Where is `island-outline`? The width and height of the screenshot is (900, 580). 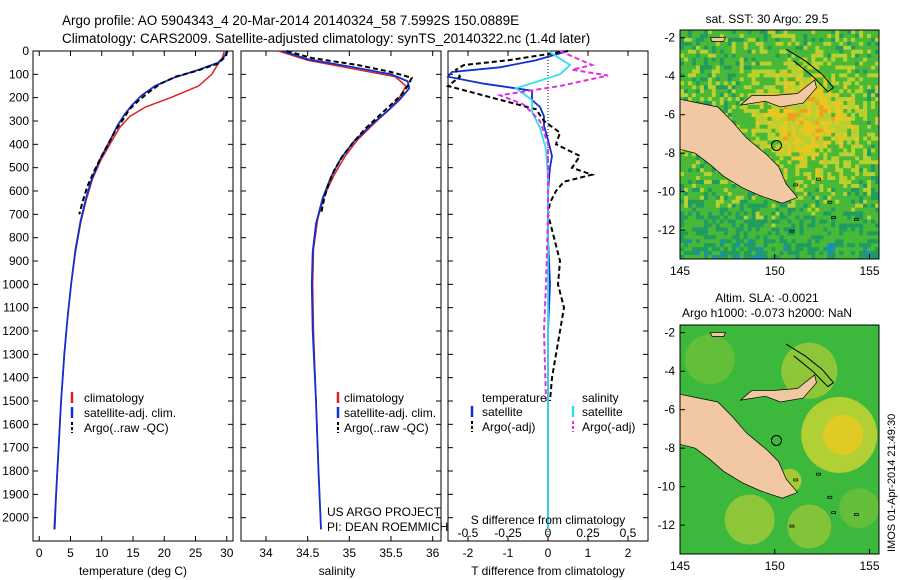 island-outline is located at coordinates (830, 497).